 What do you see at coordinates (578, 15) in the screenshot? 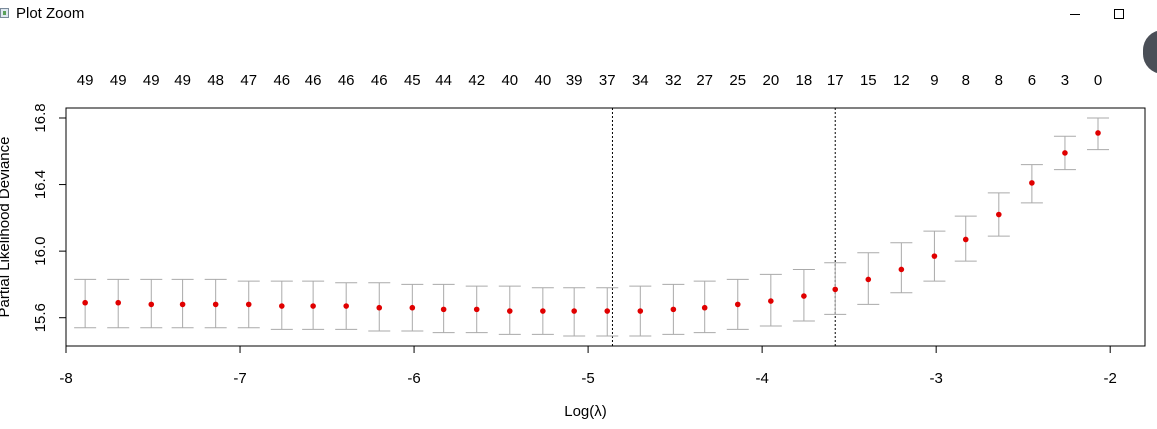
I see `window-titlebar: Plot Zoom` at bounding box center [578, 15].